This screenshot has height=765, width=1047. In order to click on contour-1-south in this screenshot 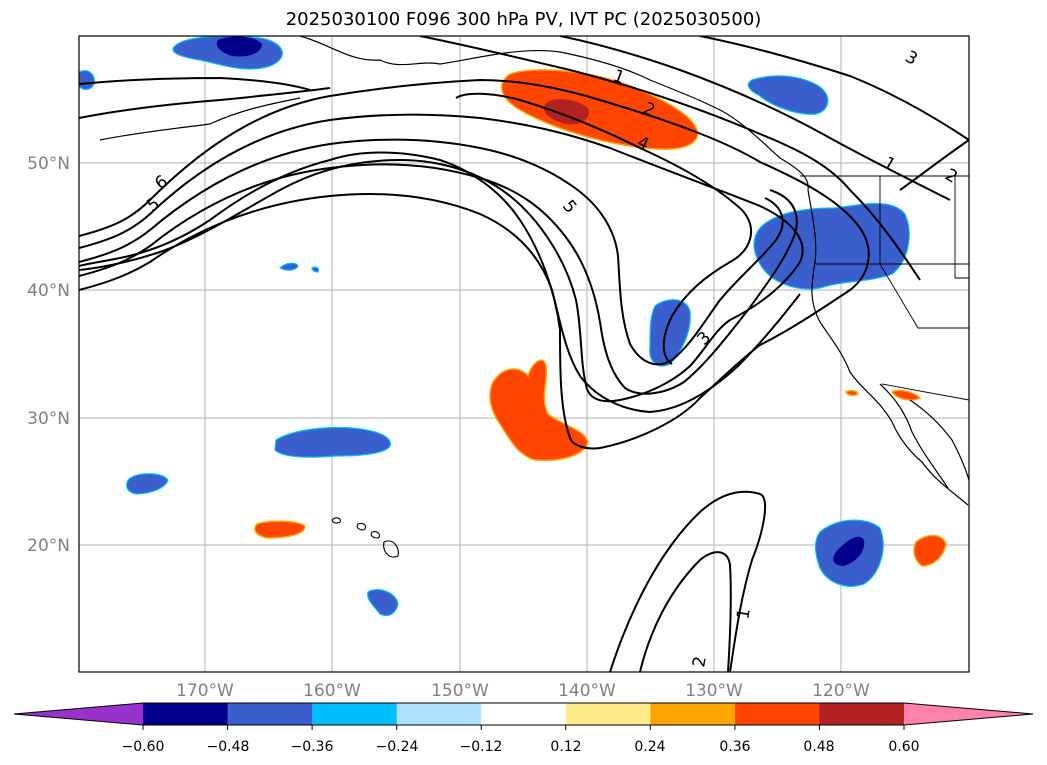, I will do `click(688, 581)`.